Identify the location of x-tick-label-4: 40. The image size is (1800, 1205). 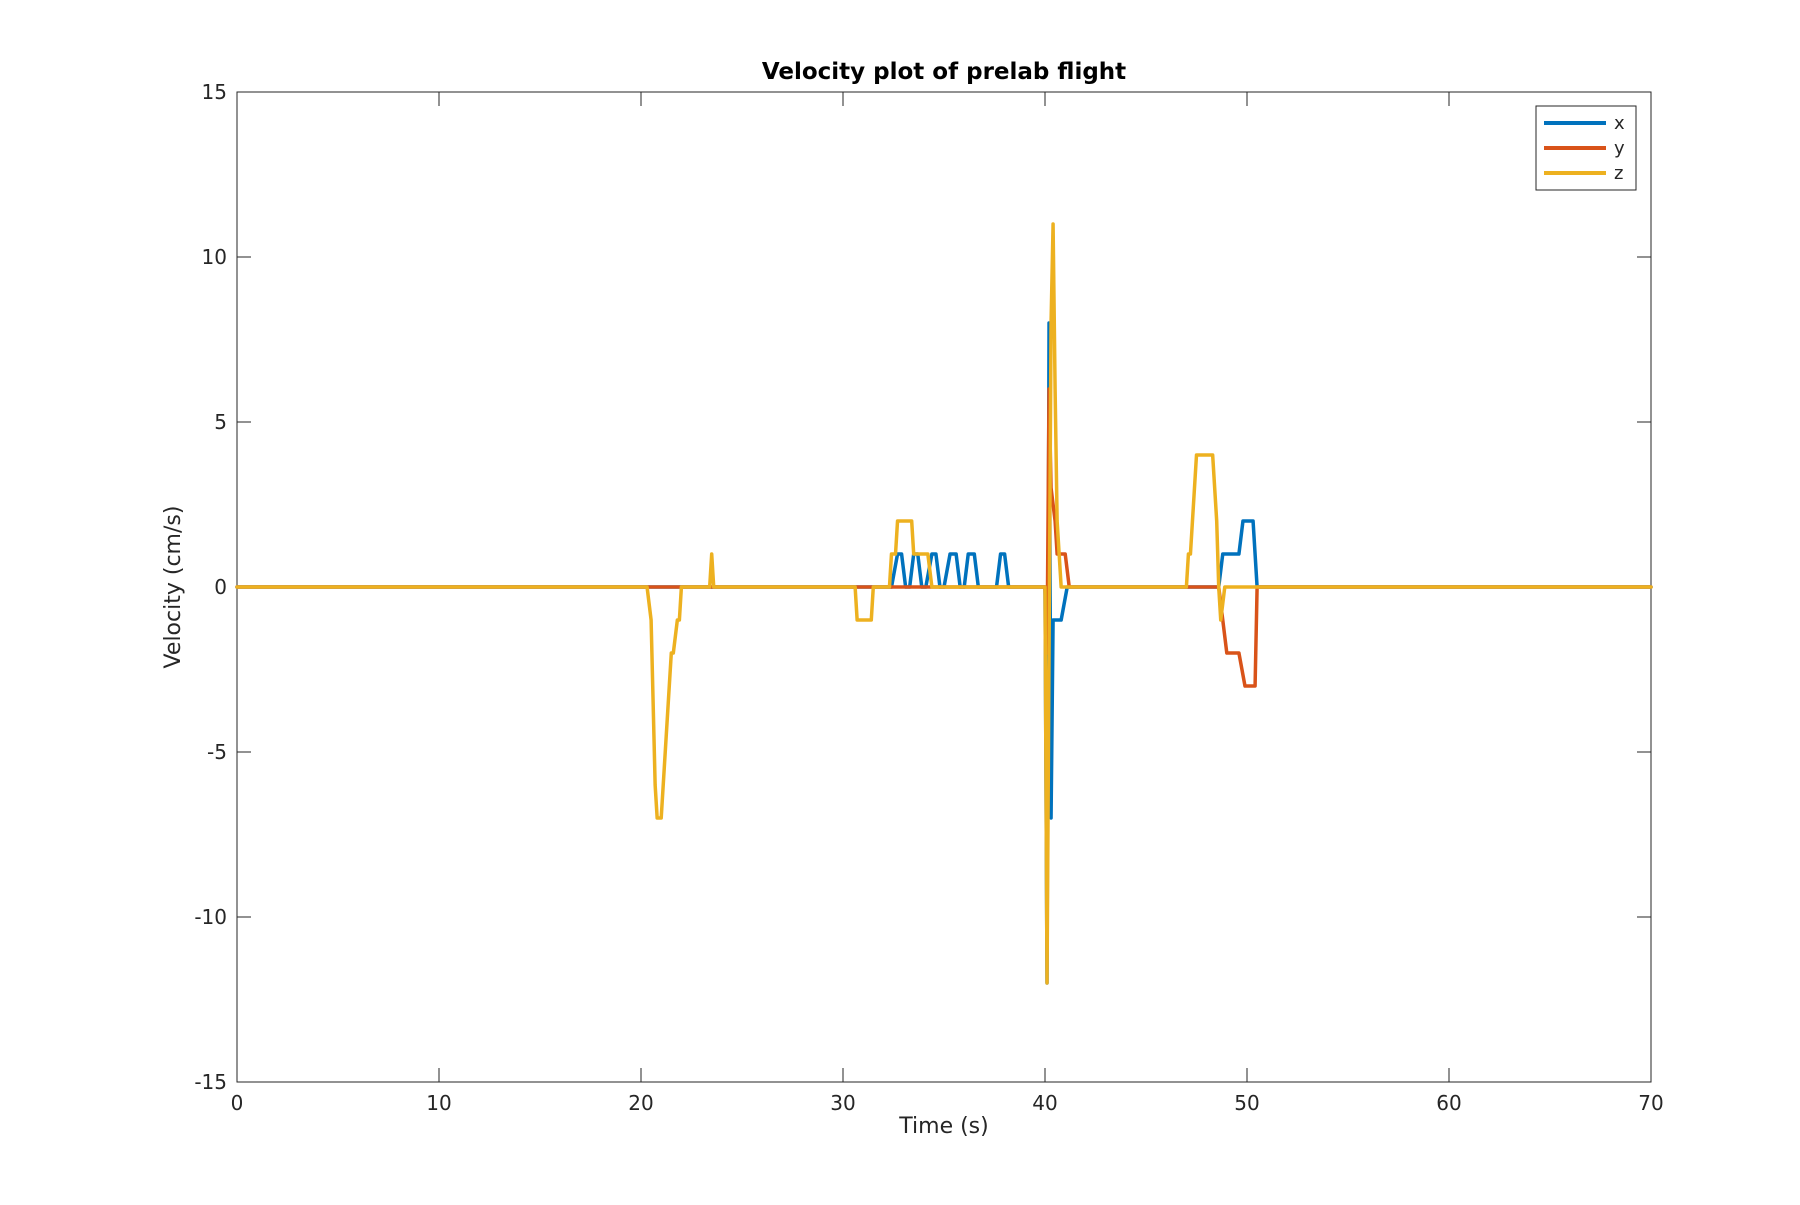
(1044, 1103).